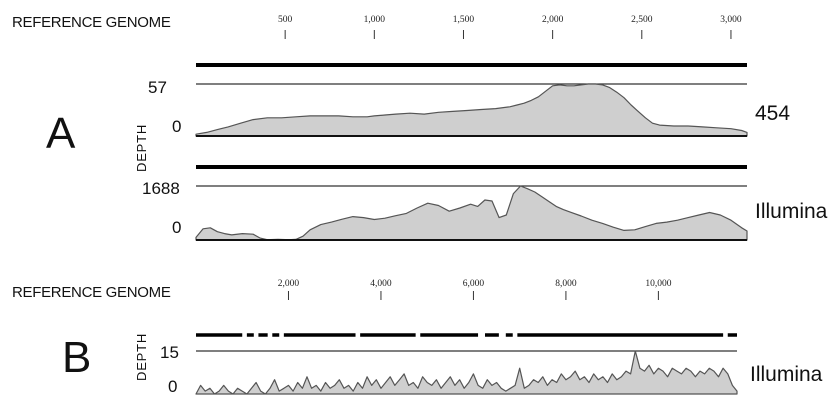 This screenshot has width=837, height=397. Describe the element at coordinates (176, 227) in the screenshot. I see `ymin-label-illumina-a: 0` at that location.